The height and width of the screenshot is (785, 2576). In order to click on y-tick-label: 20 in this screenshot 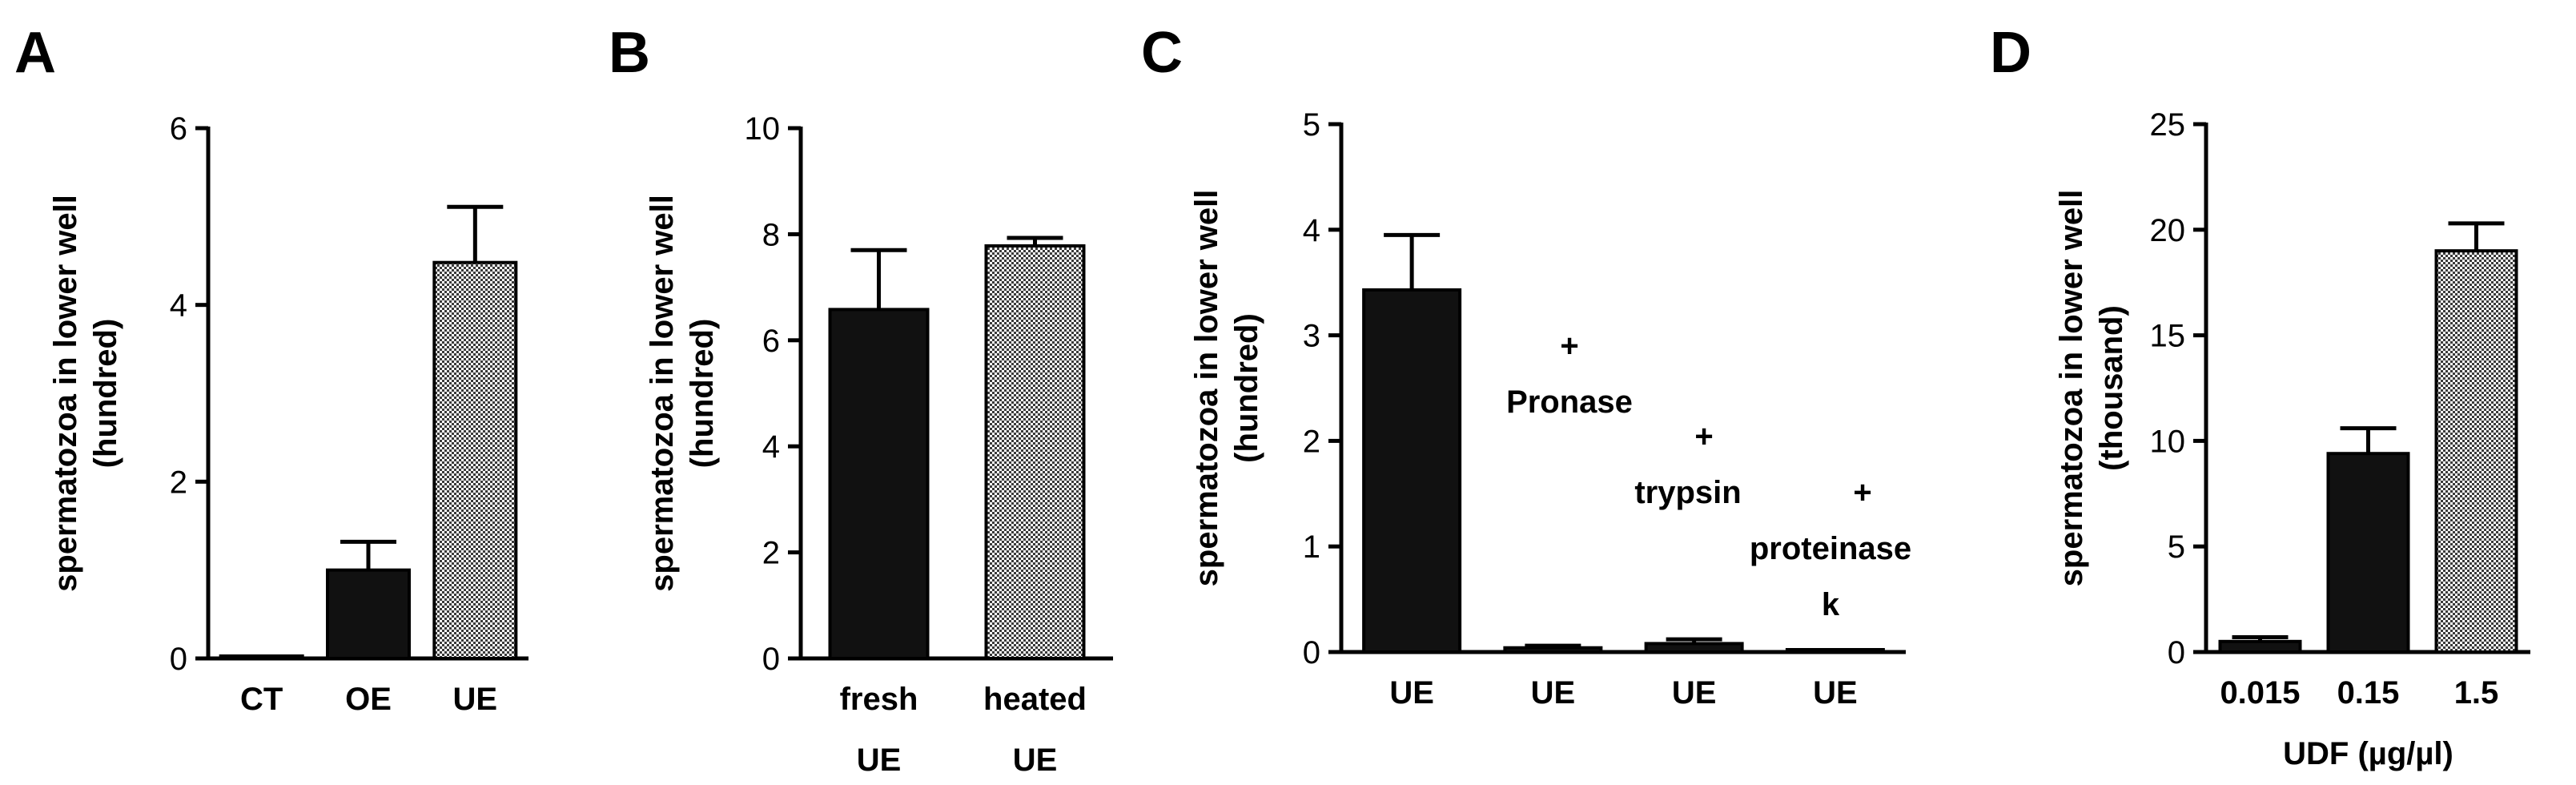, I will do `click(2168, 230)`.